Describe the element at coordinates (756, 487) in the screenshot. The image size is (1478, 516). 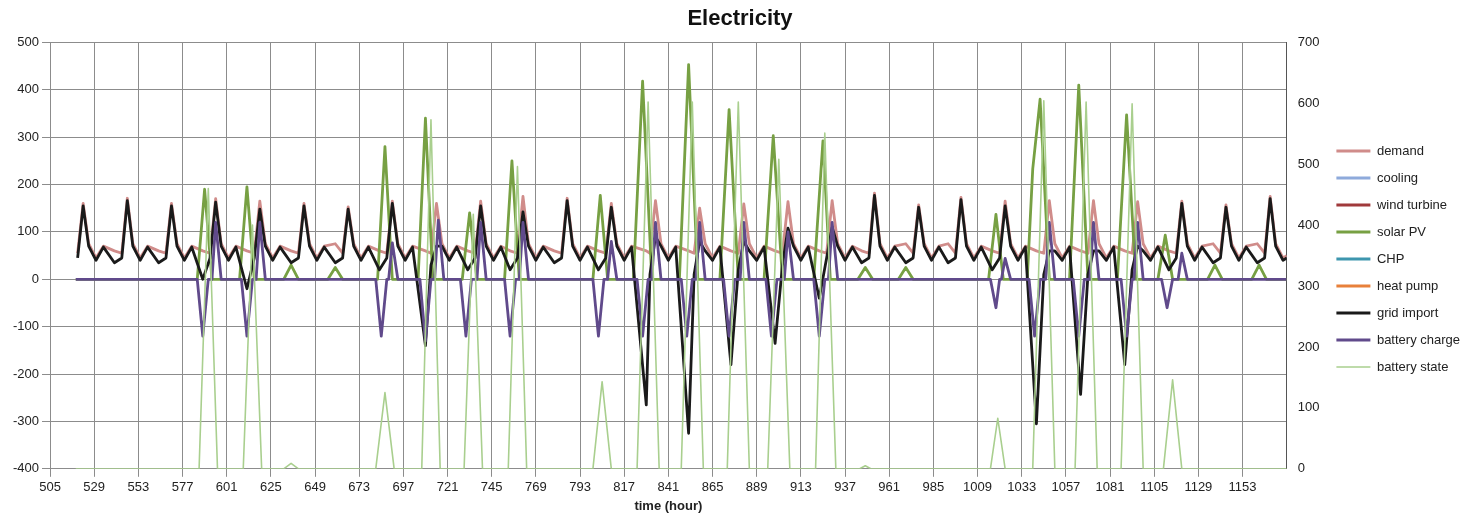
I see `x-tick-label: 889` at that location.